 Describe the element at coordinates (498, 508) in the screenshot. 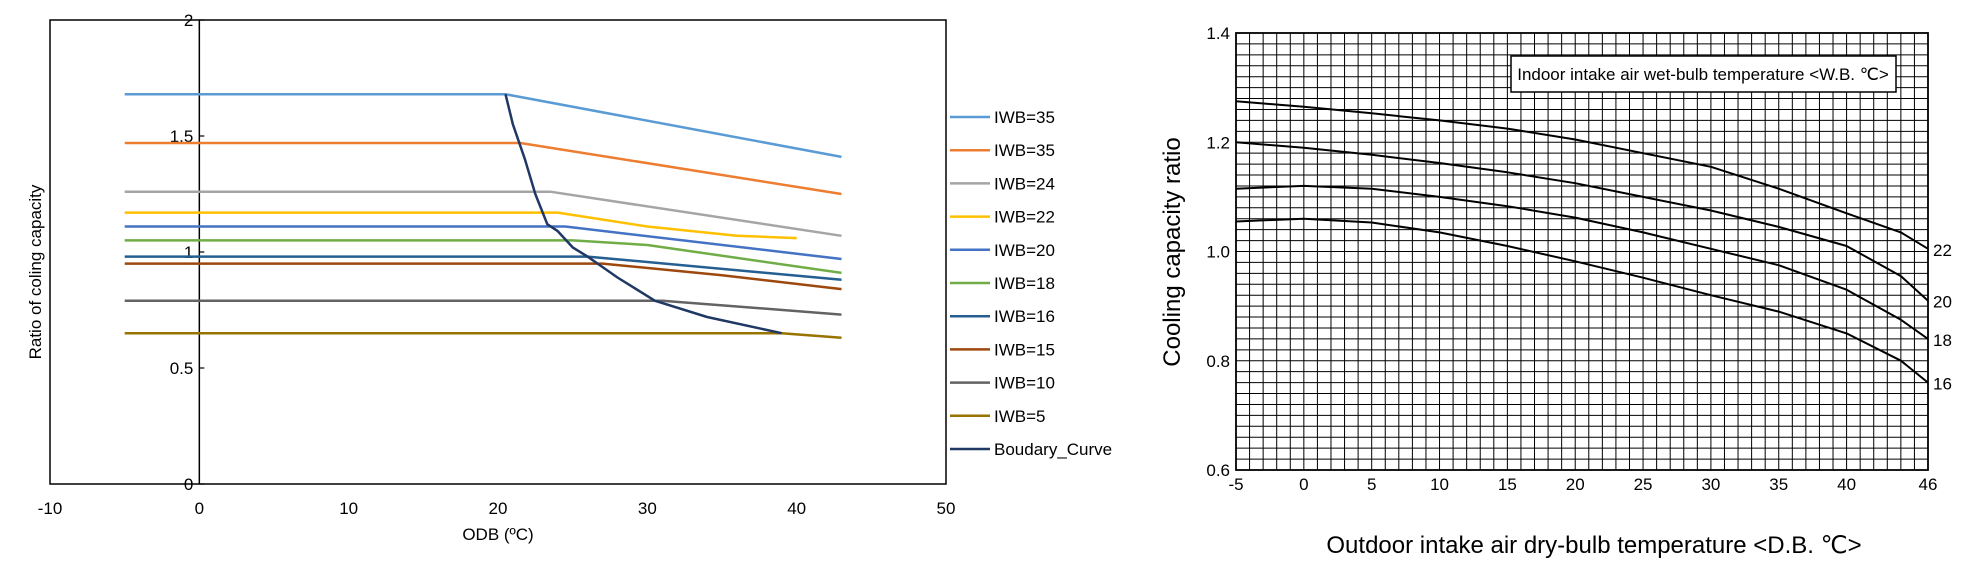

I see `left-x-tick-label: 20` at that location.